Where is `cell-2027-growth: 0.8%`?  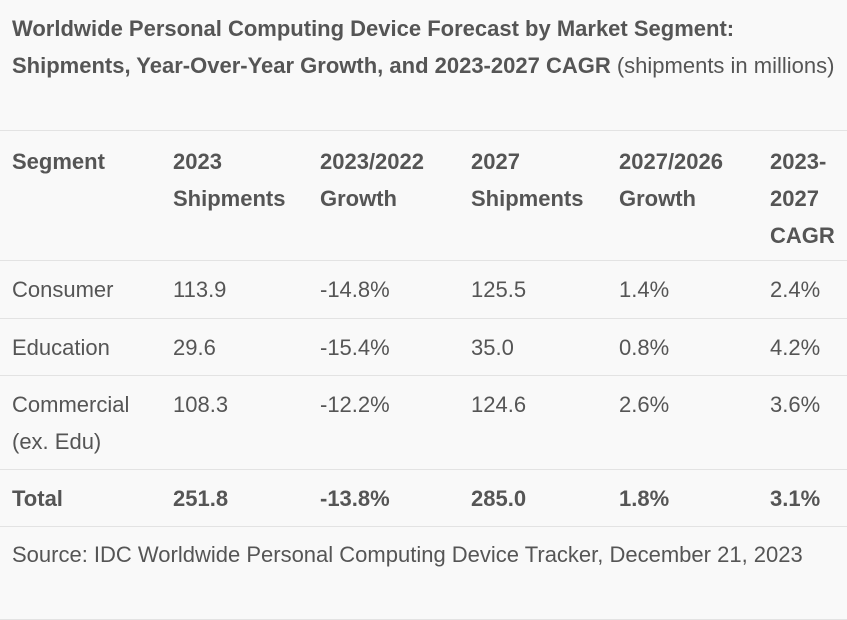
cell-2027-growth: 0.8% is located at coordinates (682, 346).